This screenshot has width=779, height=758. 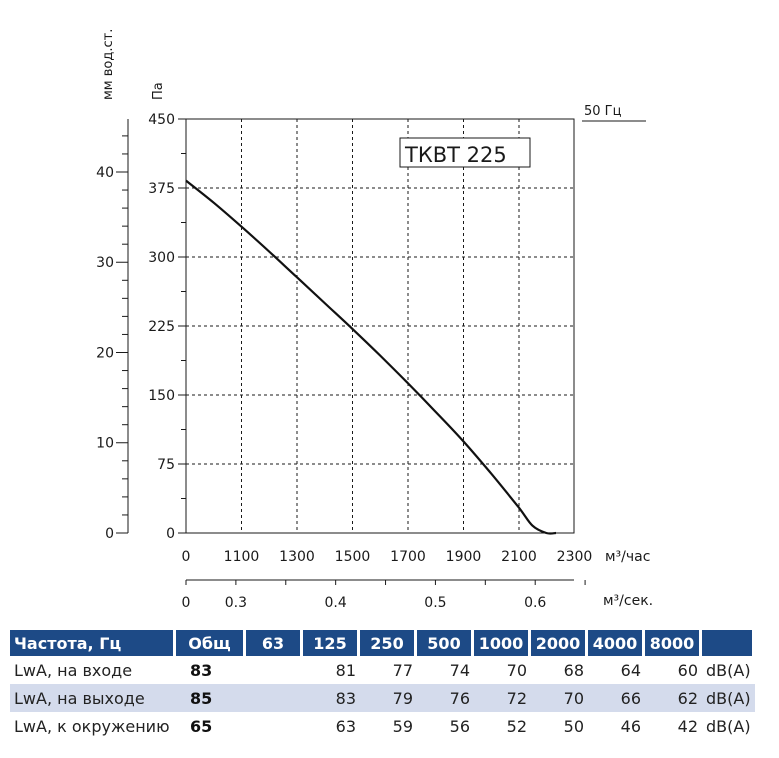 What do you see at coordinates (616, 643) in the screenshot?
I see `header-4000: 4000` at bounding box center [616, 643].